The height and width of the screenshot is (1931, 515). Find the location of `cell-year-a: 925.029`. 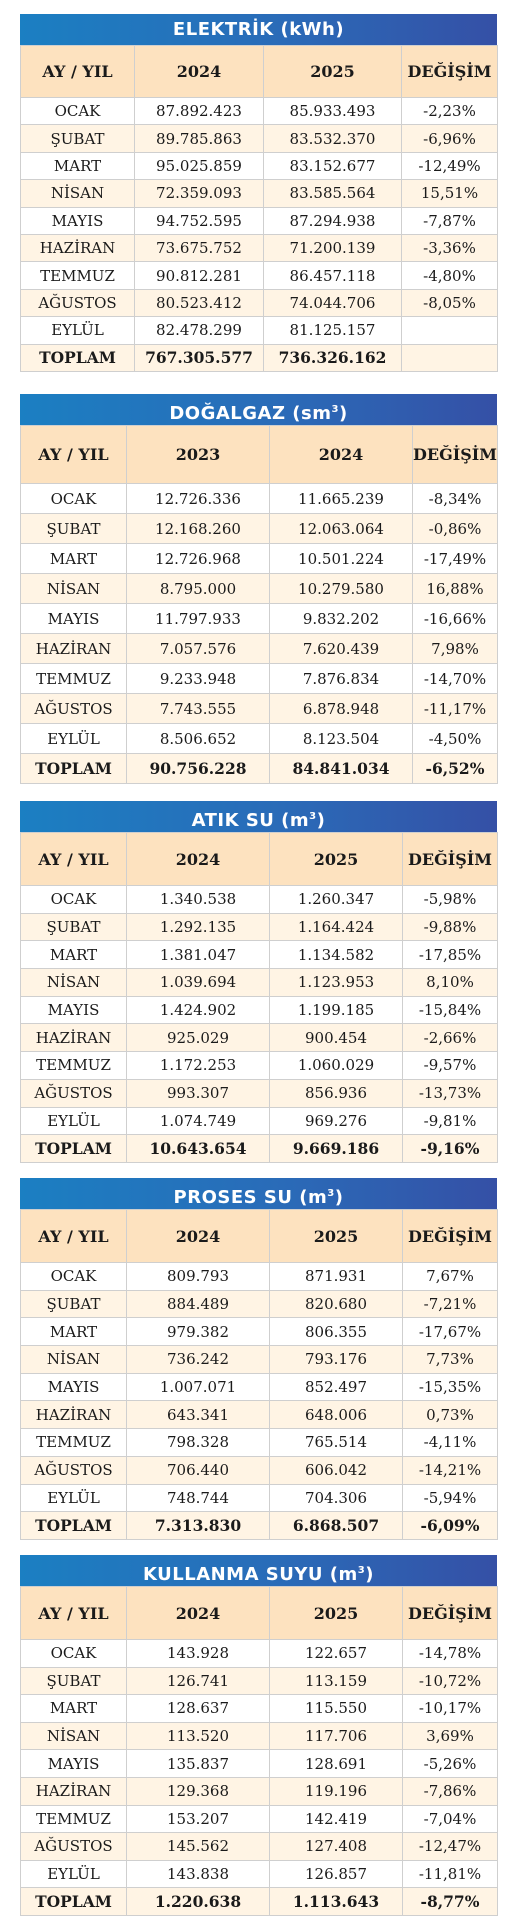

cell-year-a: 925.029 is located at coordinates (198, 1038).